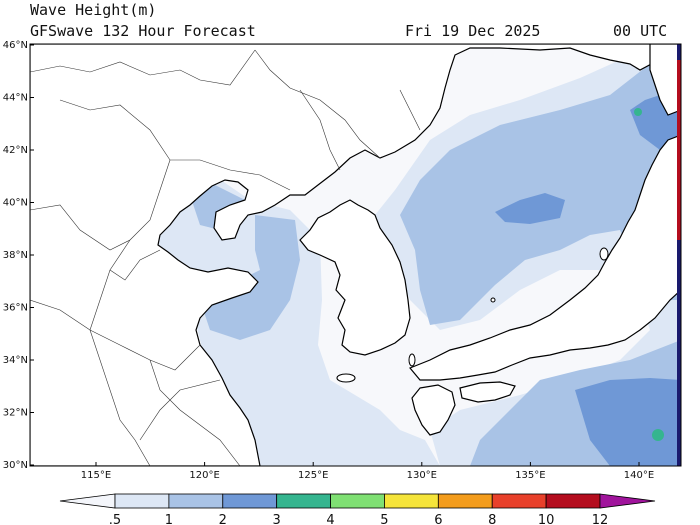 The width and height of the screenshot is (700, 525). Describe the element at coordinates (640, 31) in the screenshot. I see `forecast-hour: 00 UTC` at that location.